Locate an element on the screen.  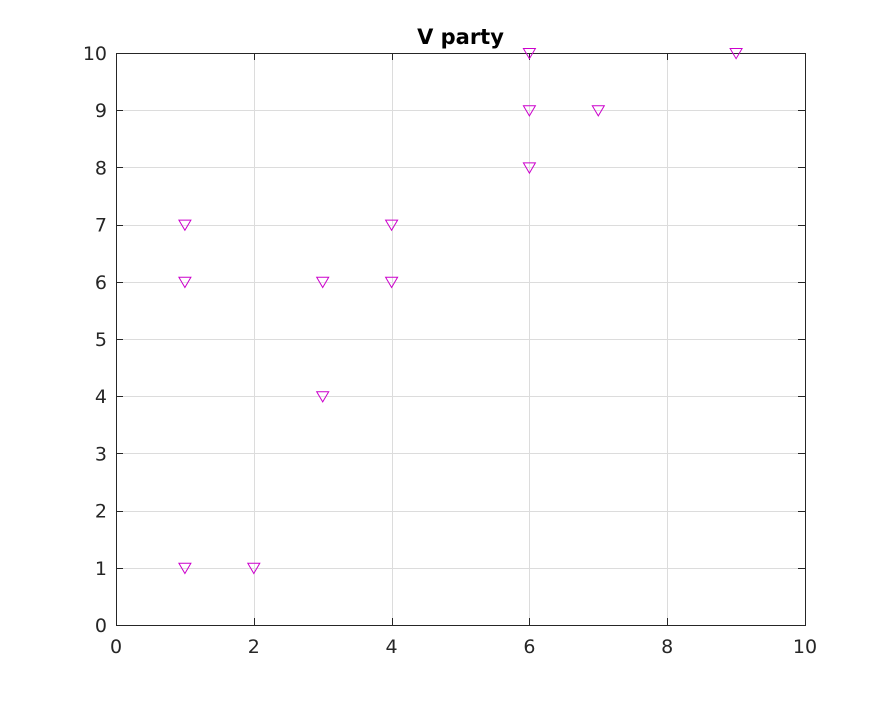
y-tick-label: 5 is located at coordinates (101, 340).